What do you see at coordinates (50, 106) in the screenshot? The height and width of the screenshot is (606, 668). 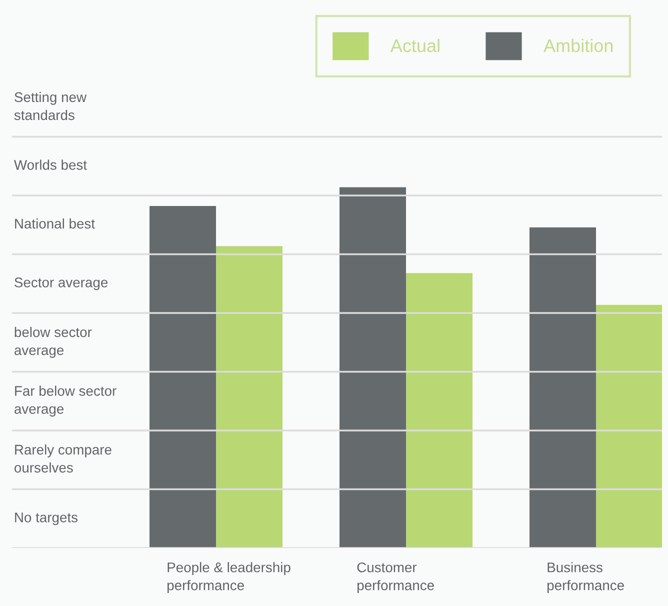 I see `text: Setting new standards` at bounding box center [50, 106].